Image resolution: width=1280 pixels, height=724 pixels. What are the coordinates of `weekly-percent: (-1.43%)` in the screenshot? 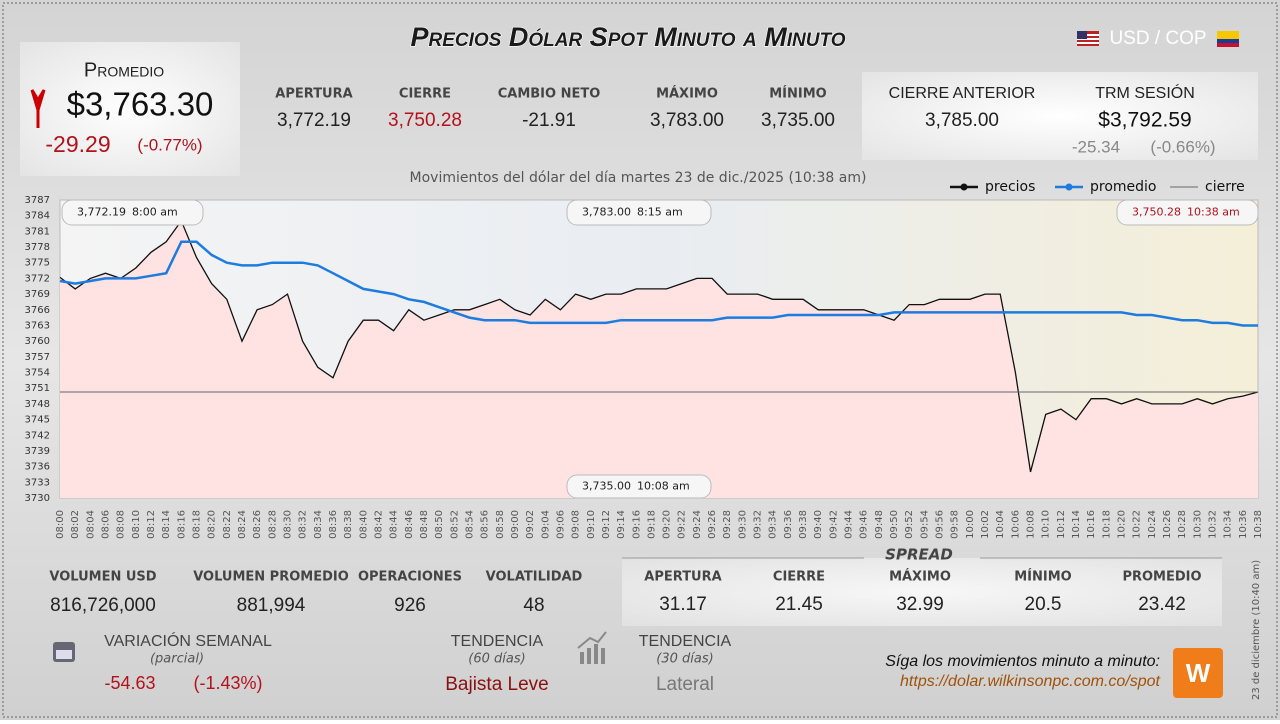 It's located at (227, 683).